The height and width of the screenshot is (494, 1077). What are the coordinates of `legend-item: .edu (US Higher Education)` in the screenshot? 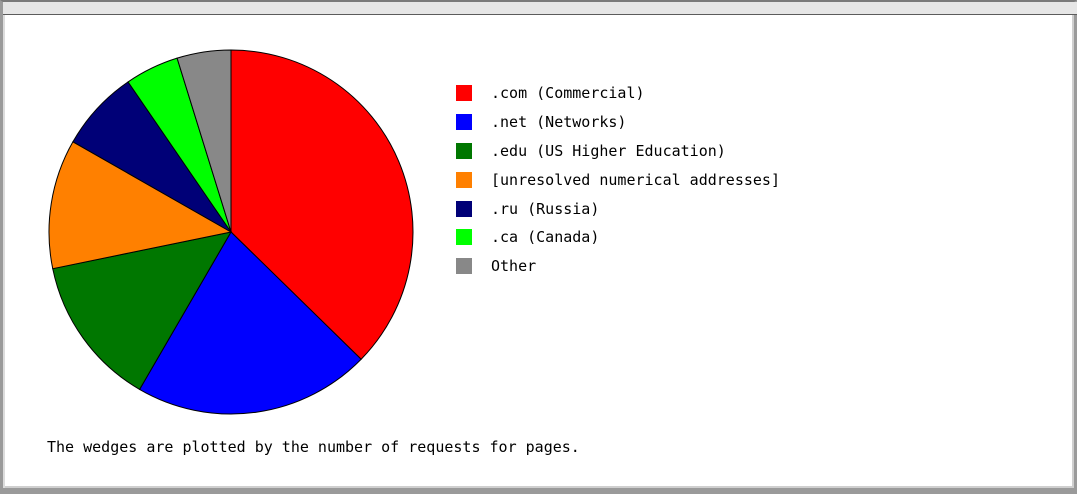 It's located at (618, 151).